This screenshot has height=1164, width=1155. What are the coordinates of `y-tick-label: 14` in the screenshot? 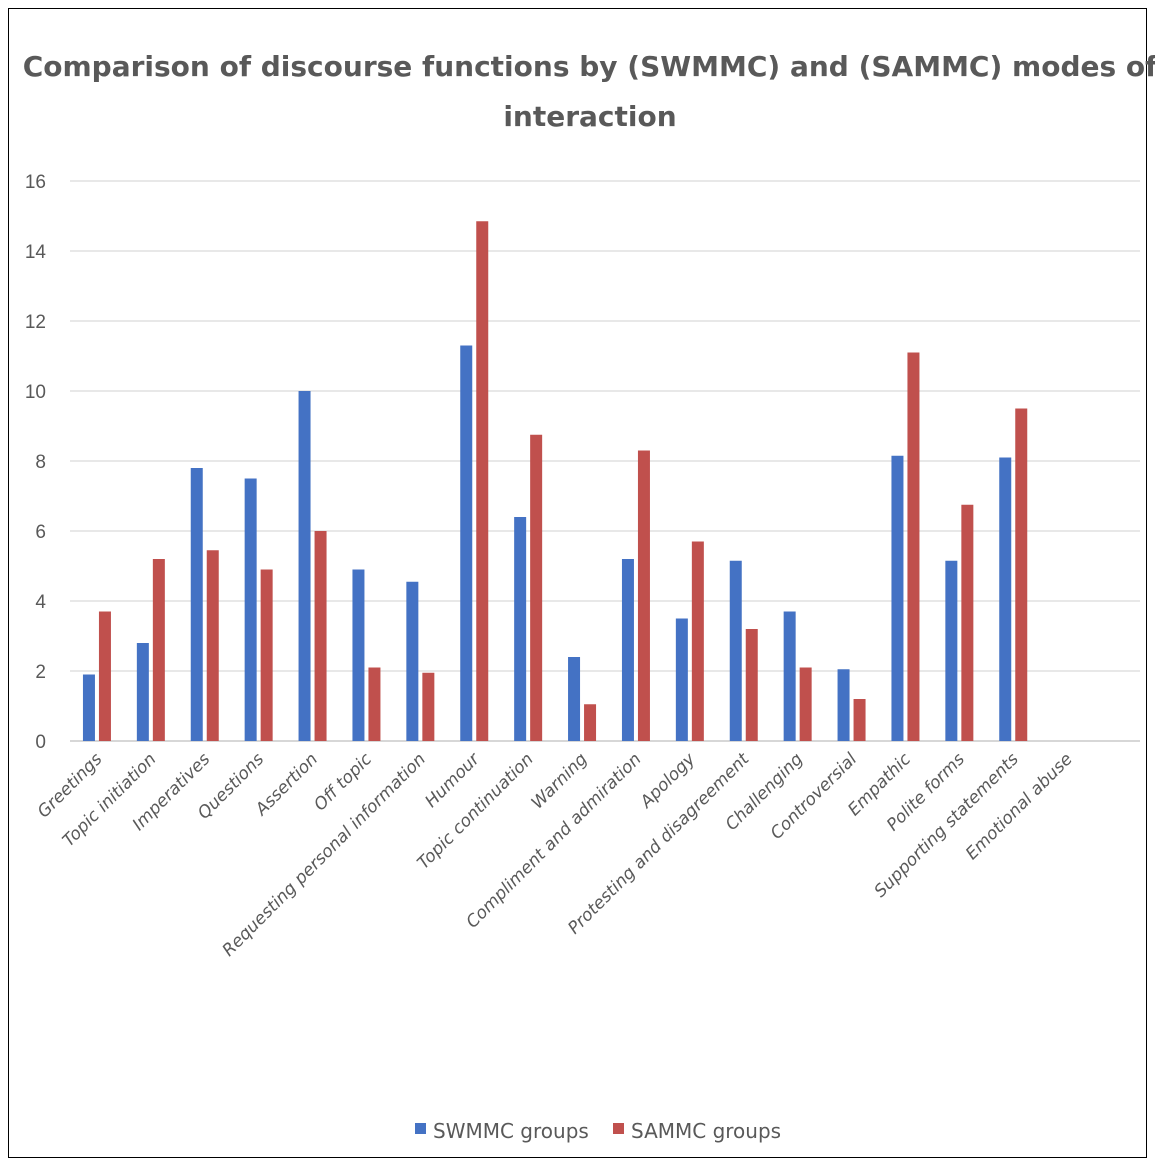 It's located at (36, 252).